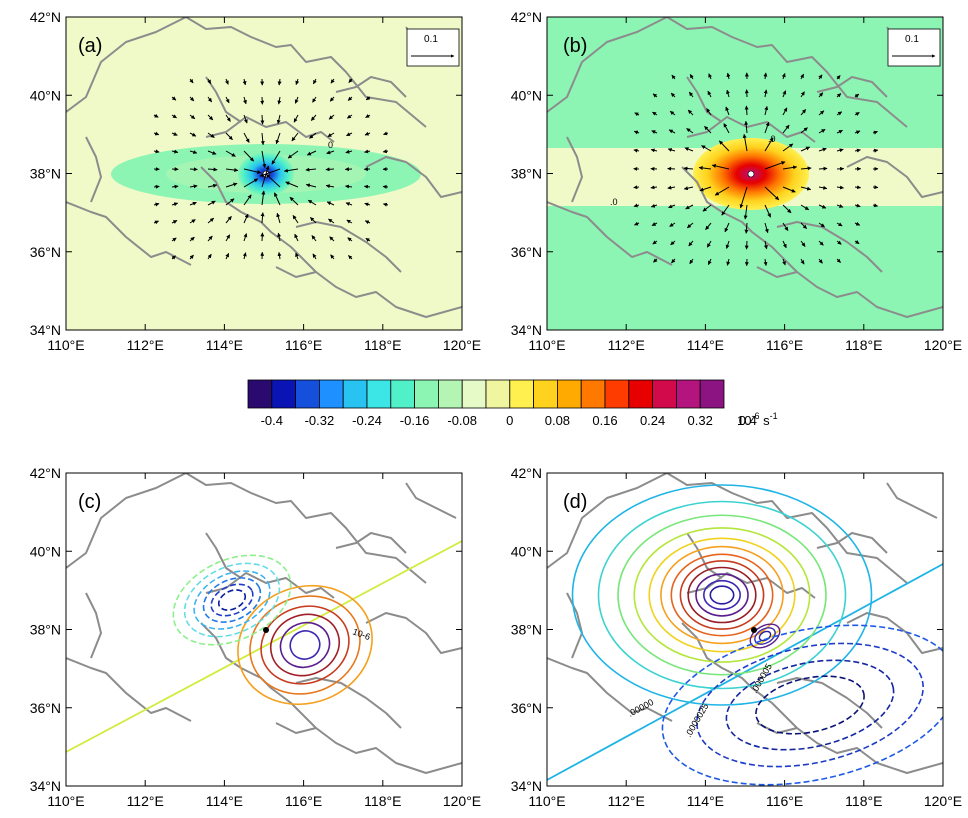 The height and width of the screenshot is (818, 968). I want to click on negative-contour, so click(232, 600).